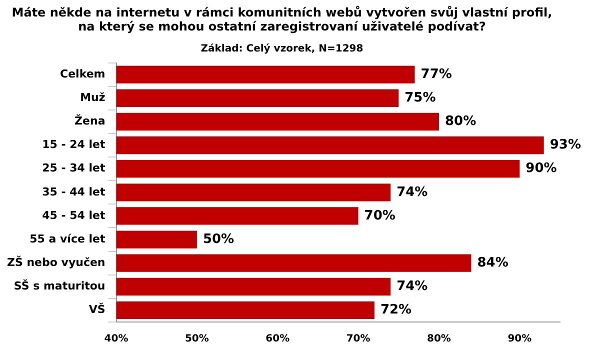 Image resolution: width=600 pixels, height=350 pixels. I want to click on y-tick-label: VŠ, so click(97, 309).